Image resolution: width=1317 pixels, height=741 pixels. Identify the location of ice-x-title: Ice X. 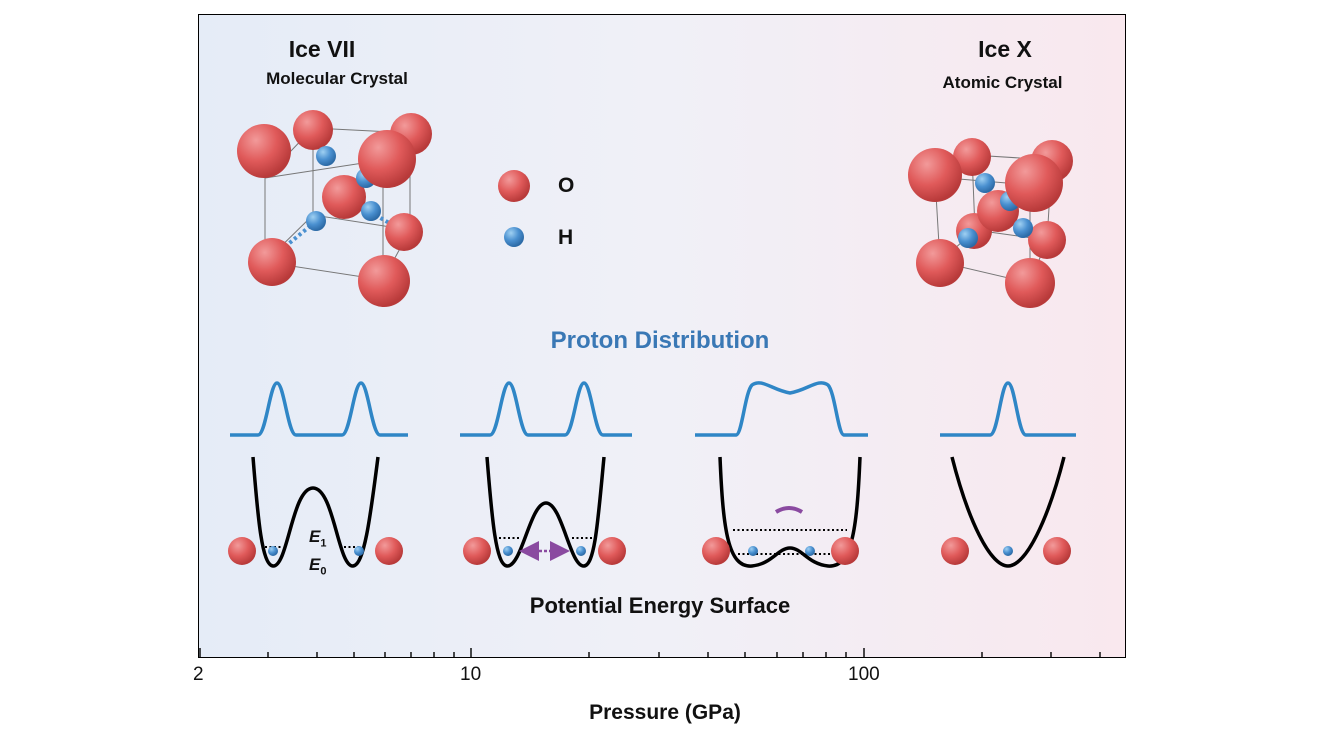
(1005, 49).